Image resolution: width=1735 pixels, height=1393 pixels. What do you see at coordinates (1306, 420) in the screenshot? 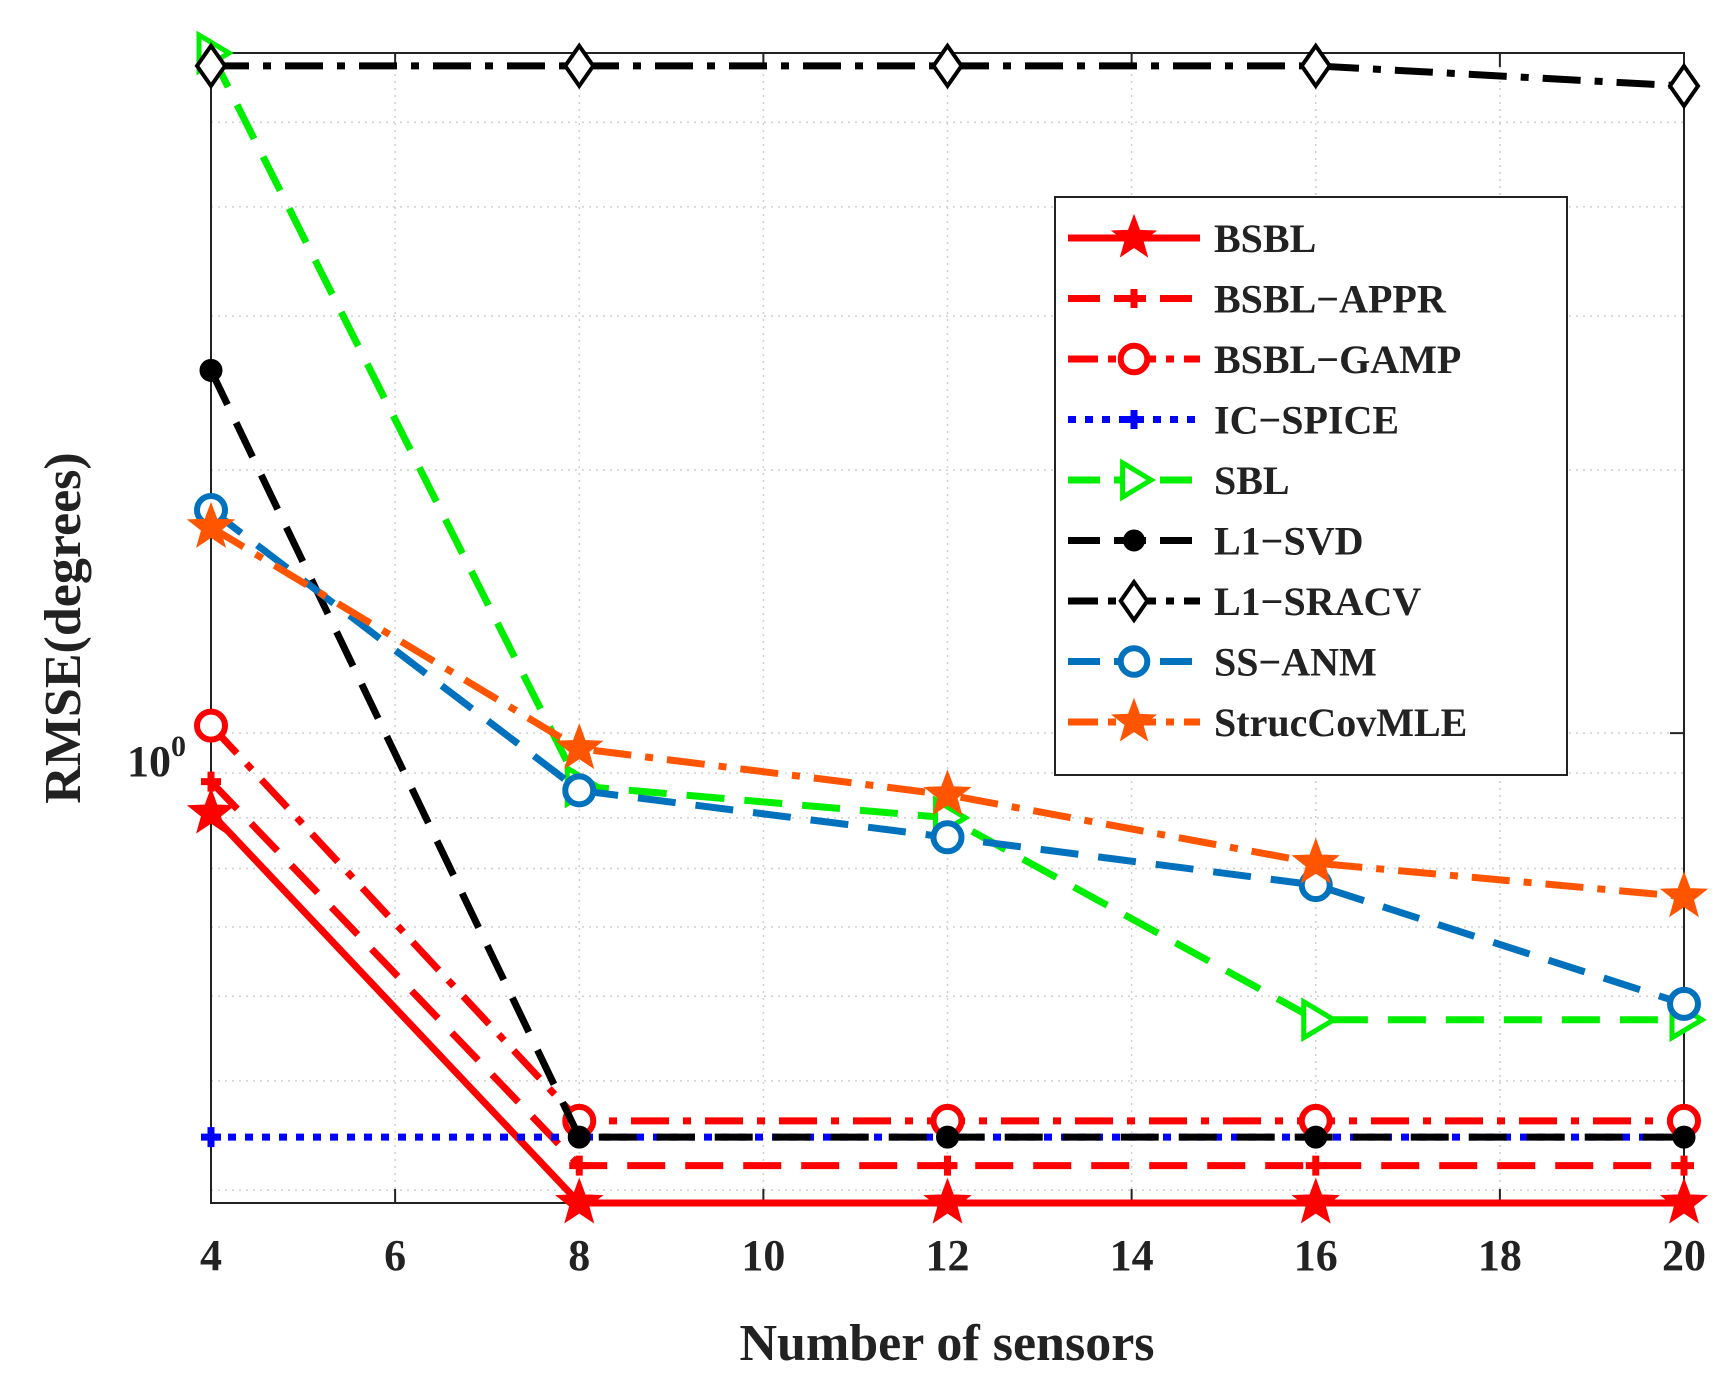
I see `legend-label-ic-spice: IC−SPICE` at bounding box center [1306, 420].